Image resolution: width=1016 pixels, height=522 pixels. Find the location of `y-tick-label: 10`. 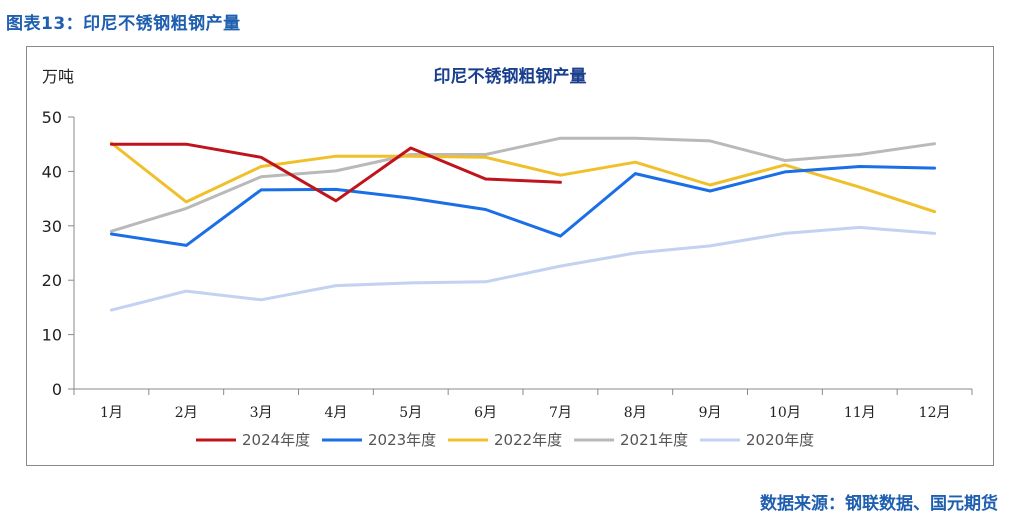

y-tick-label: 10 is located at coordinates (52, 335).